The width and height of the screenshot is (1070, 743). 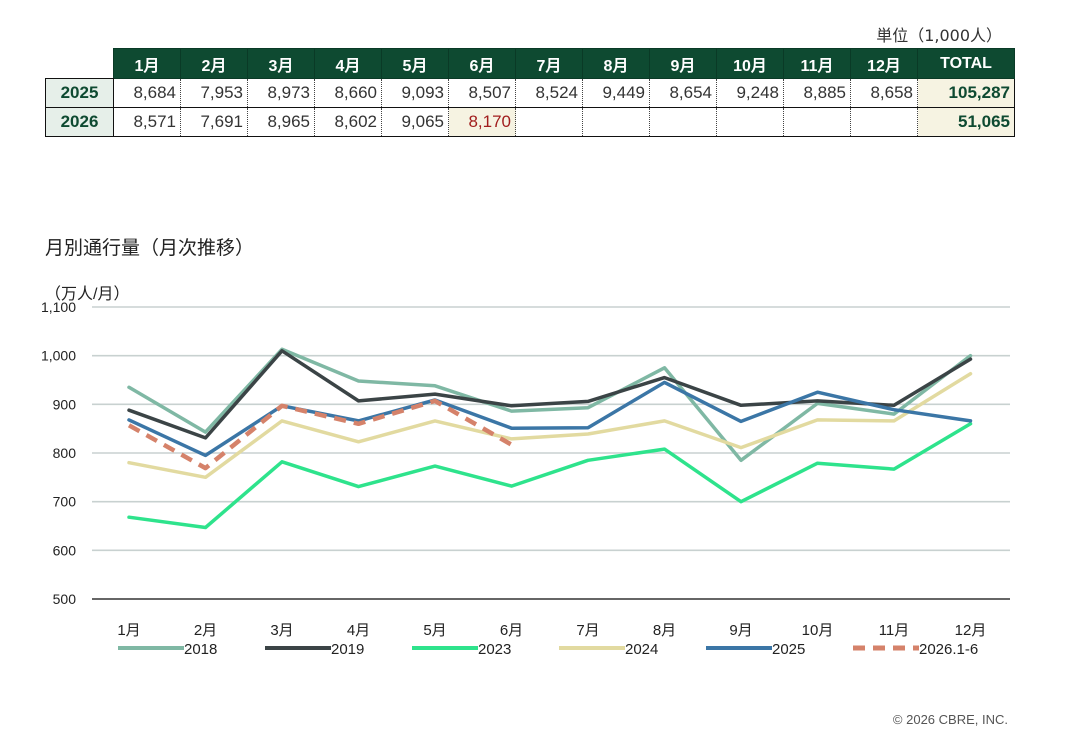 I want to click on table-cell: 8,654, so click(x=683, y=93).